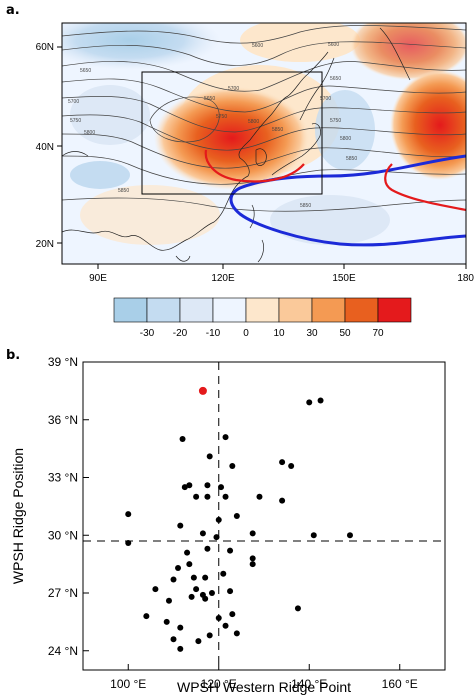  I want to click on y-axis-title: WPSH Ridge Position, so click(18, 516).